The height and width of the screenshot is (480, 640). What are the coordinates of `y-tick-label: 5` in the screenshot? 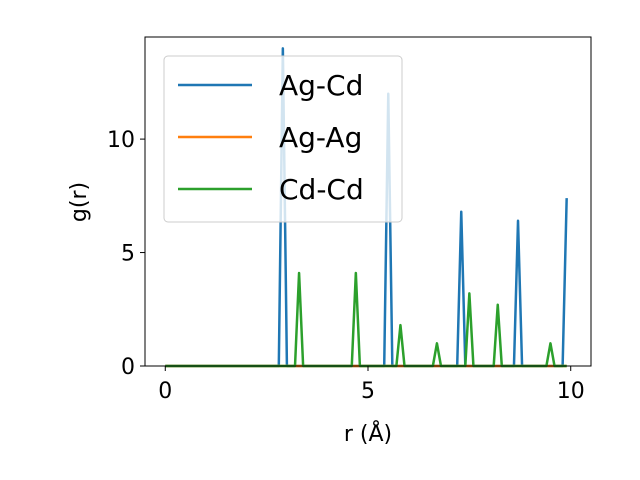 It's located at (128, 254).